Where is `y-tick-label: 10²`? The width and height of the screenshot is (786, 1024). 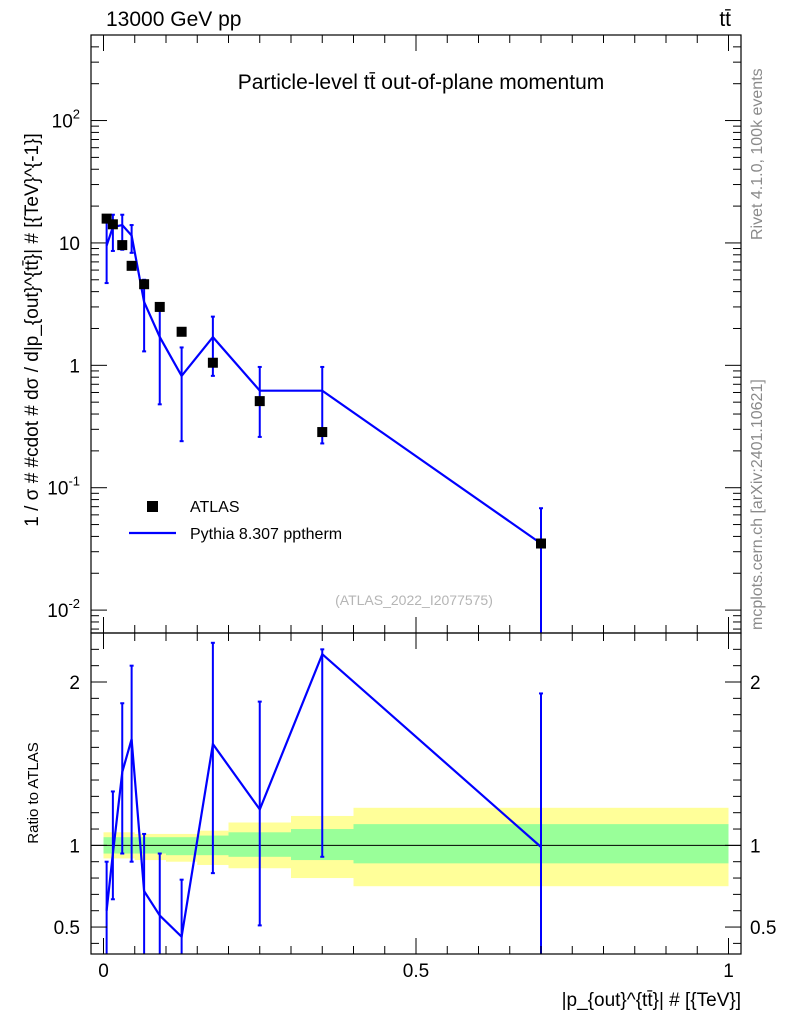 y-tick-label: 10² is located at coordinates (66, 120).